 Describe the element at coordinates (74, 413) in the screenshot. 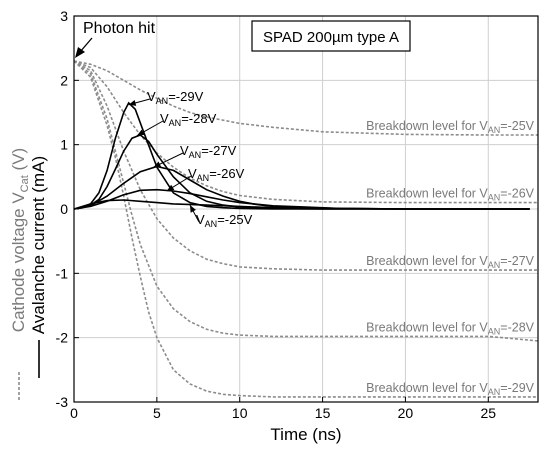

I see `x-tick-label: 0` at that location.